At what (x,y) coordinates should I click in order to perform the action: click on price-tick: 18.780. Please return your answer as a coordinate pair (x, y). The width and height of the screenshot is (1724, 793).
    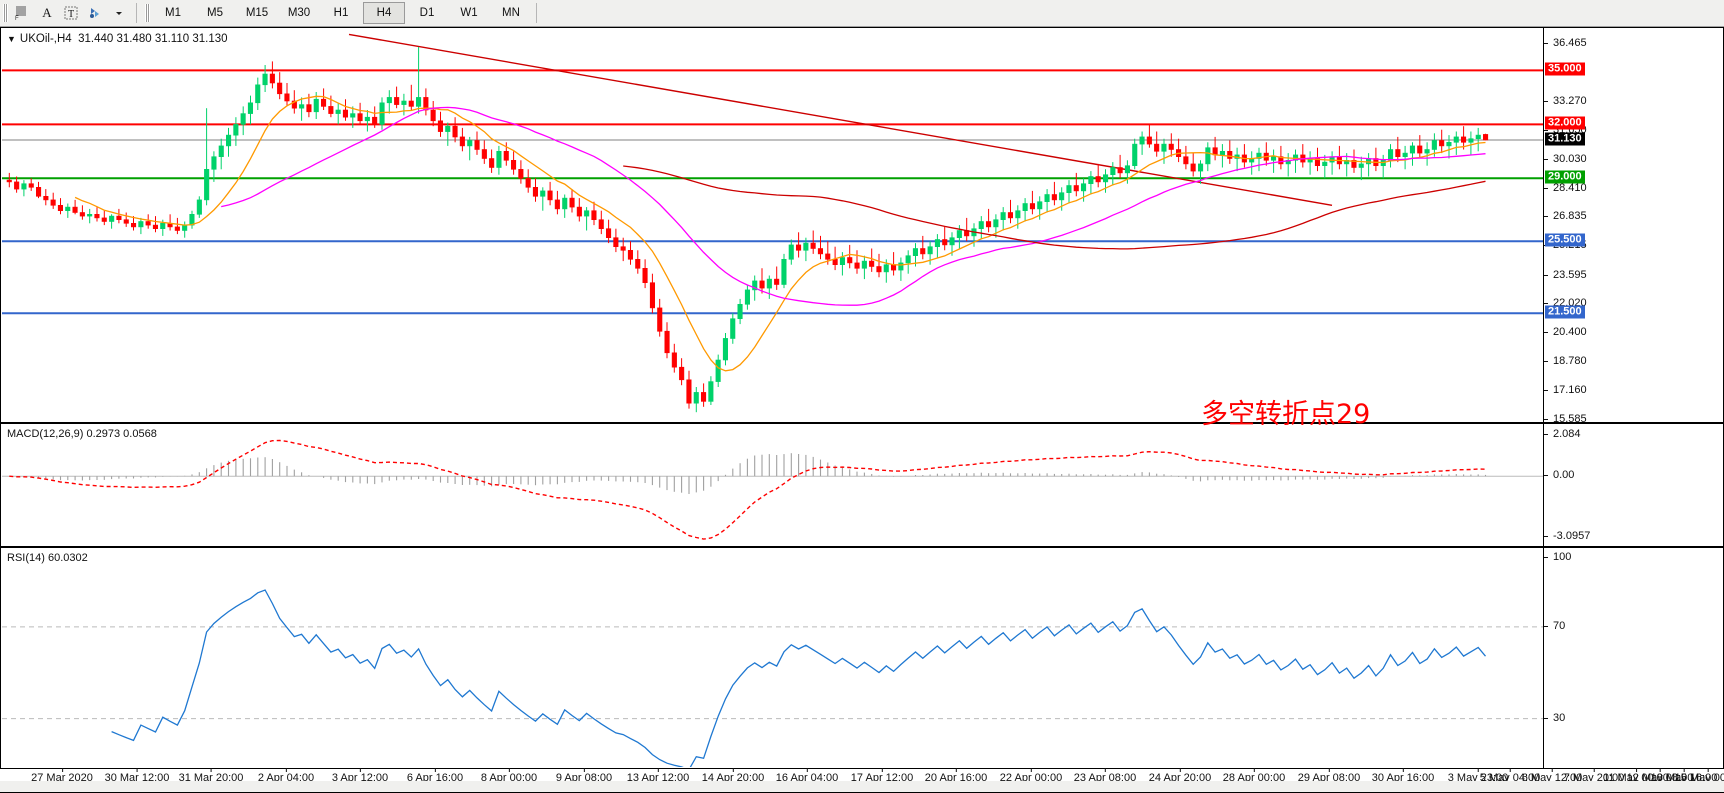
    Looking at the image, I should click on (1565, 361).